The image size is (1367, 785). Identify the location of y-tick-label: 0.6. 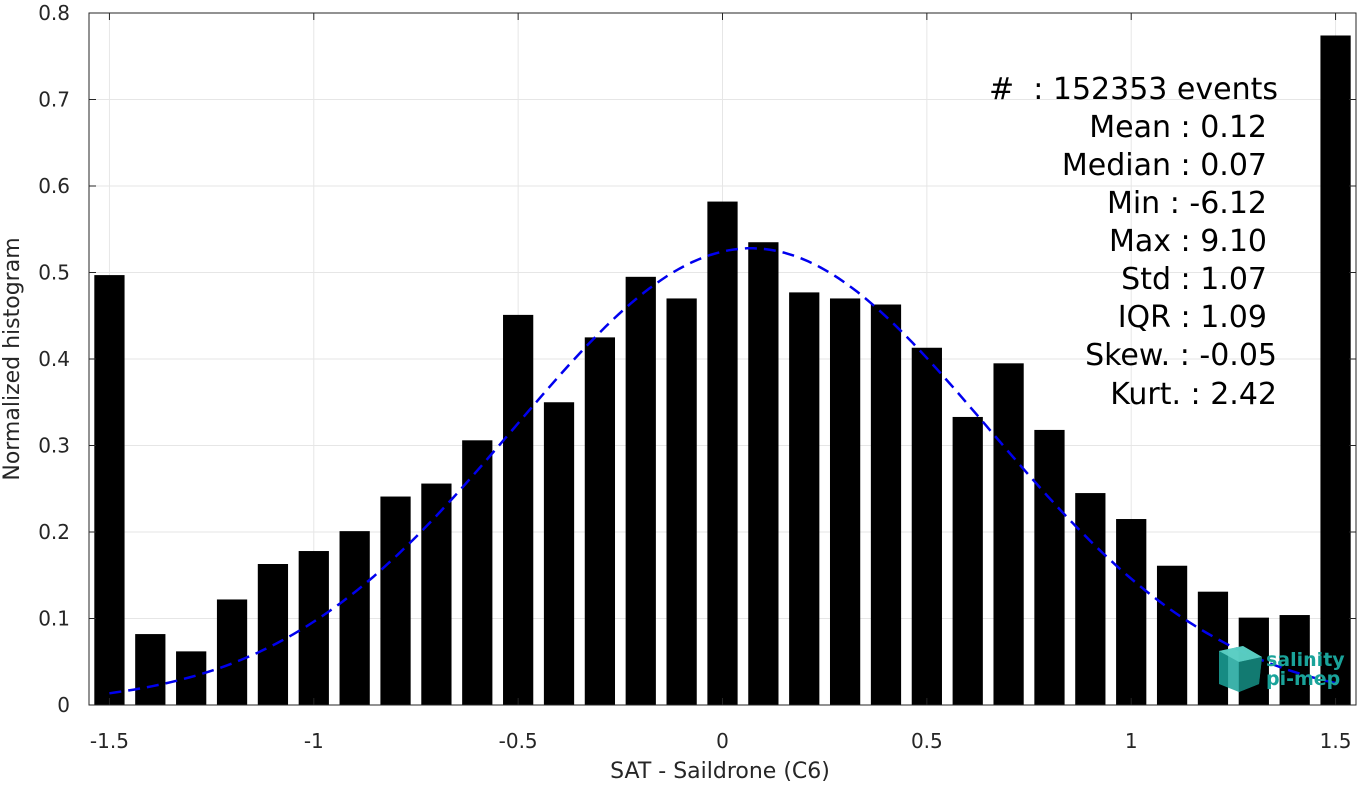
(54, 186).